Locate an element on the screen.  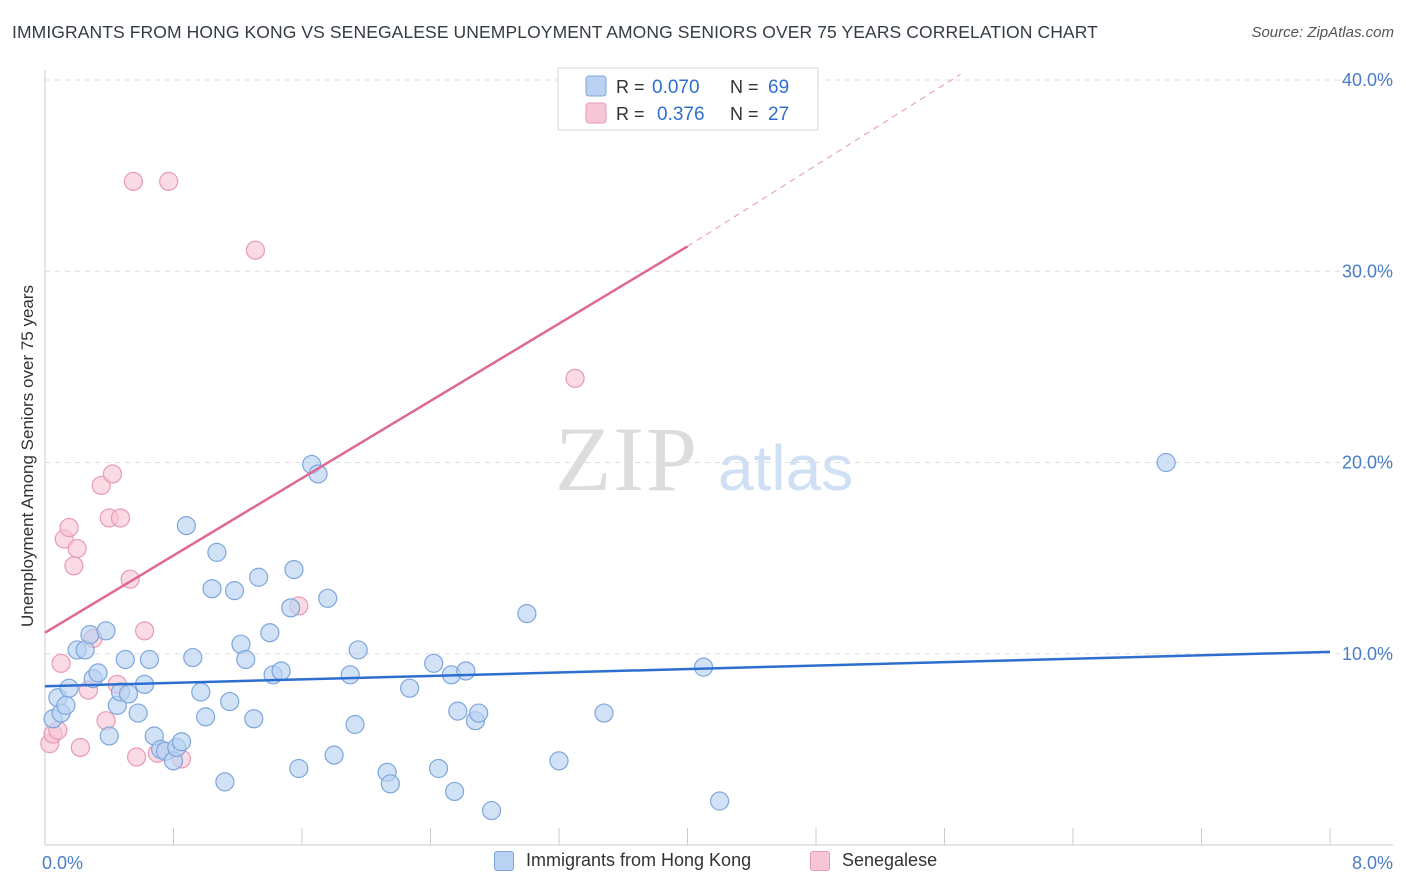
legend-n-value-2: 27 is located at coordinates (778, 114).